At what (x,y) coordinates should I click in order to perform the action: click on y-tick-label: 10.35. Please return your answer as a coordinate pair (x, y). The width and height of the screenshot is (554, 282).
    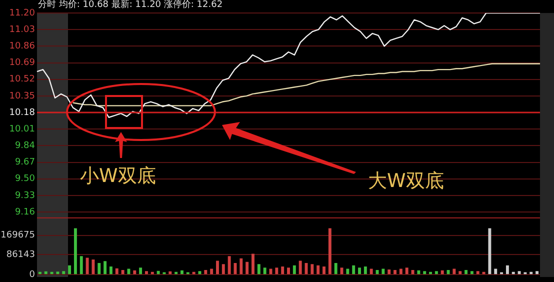
    Looking at the image, I should click on (22, 96).